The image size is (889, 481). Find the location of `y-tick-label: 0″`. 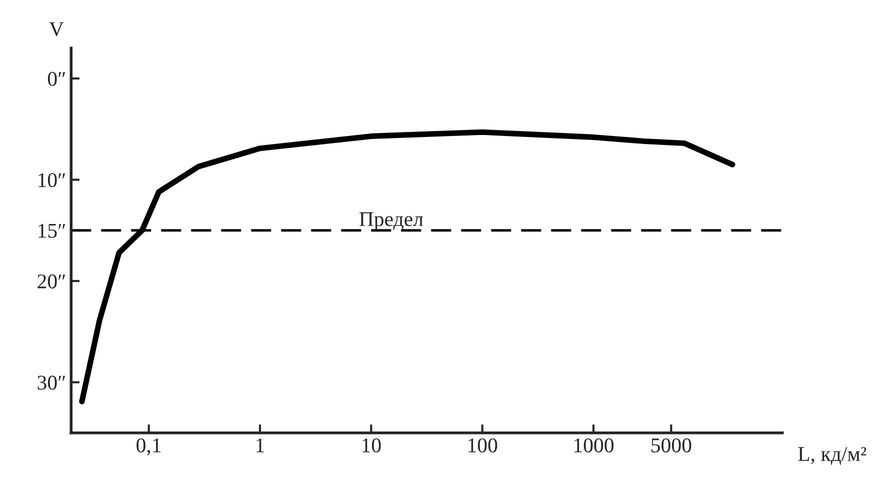

y-tick-label: 0″ is located at coordinates (57, 79).